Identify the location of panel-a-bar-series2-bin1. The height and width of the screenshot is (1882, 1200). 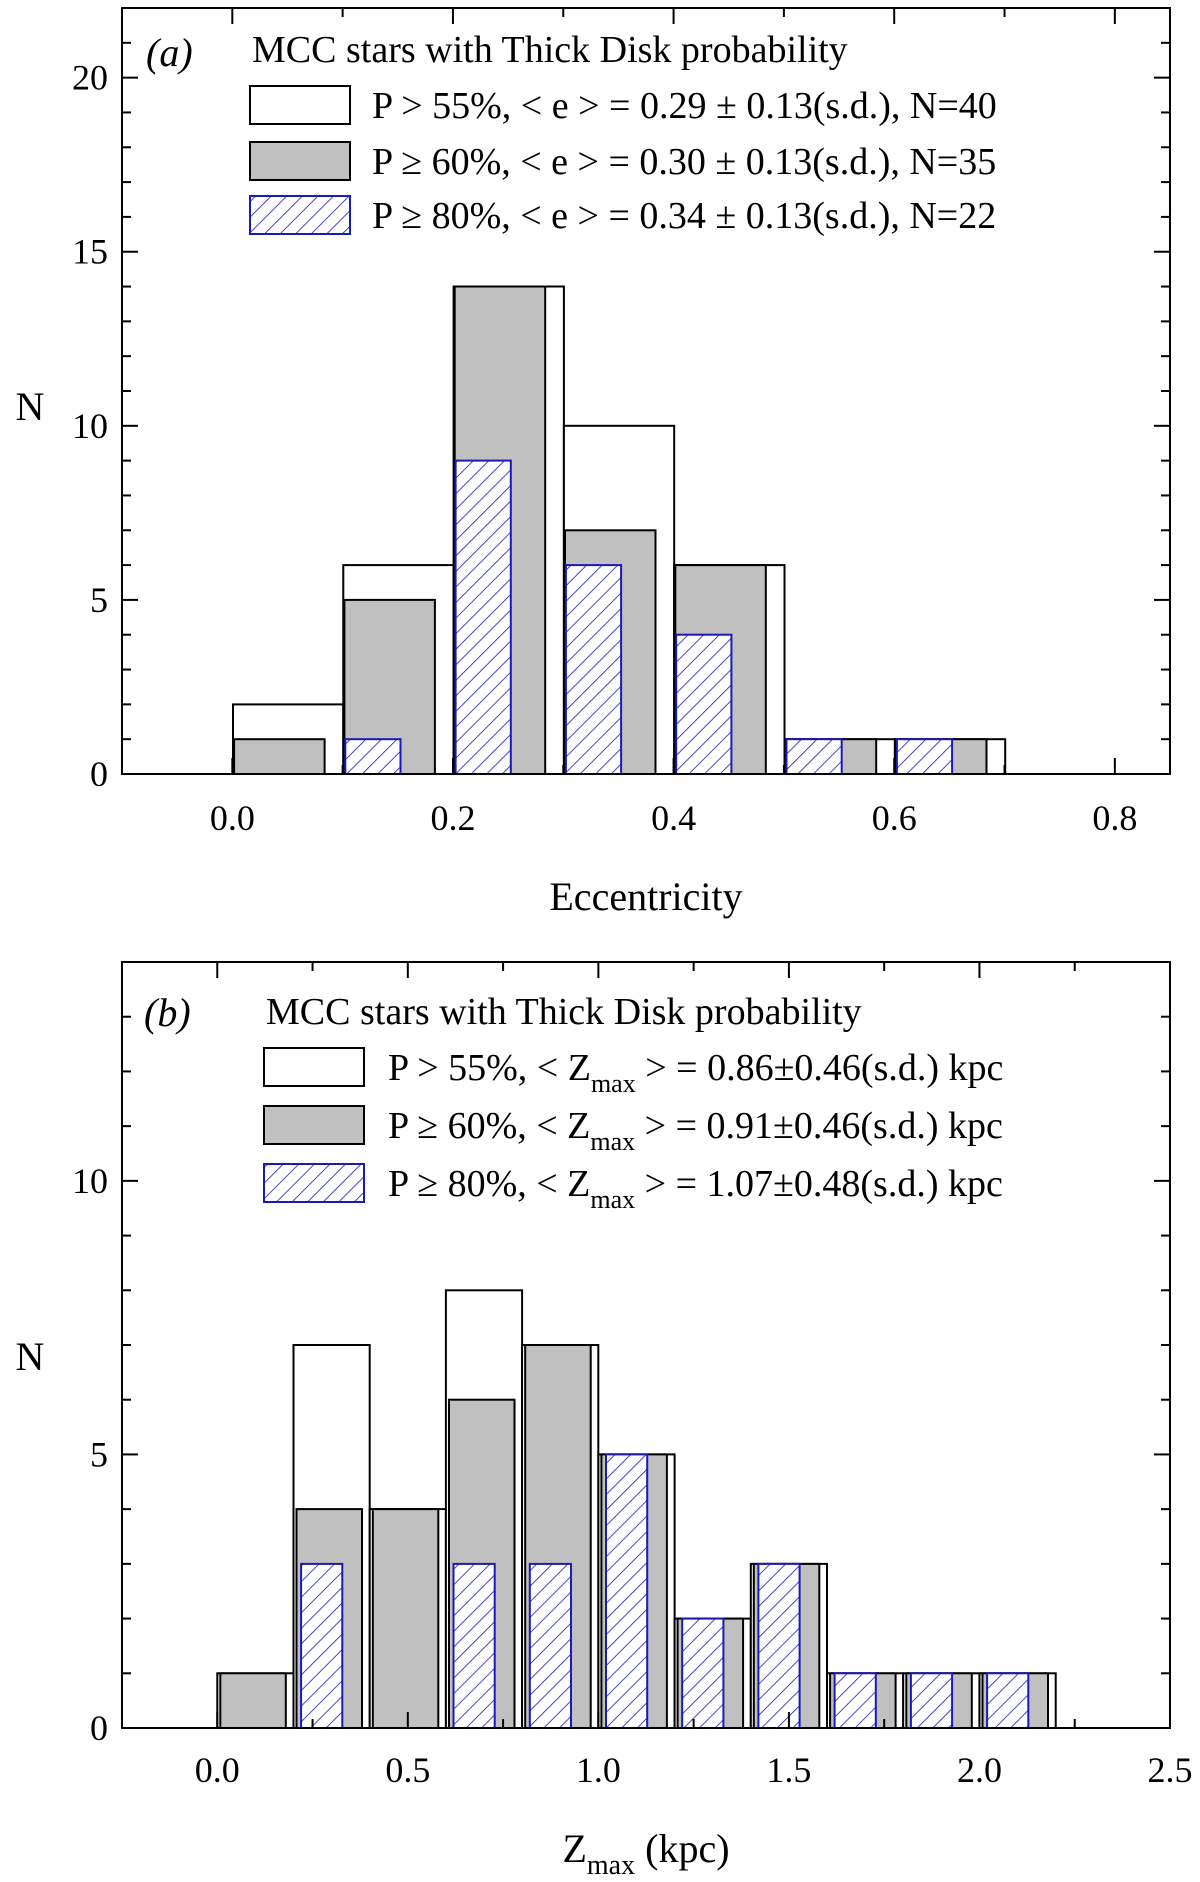
(279, 757).